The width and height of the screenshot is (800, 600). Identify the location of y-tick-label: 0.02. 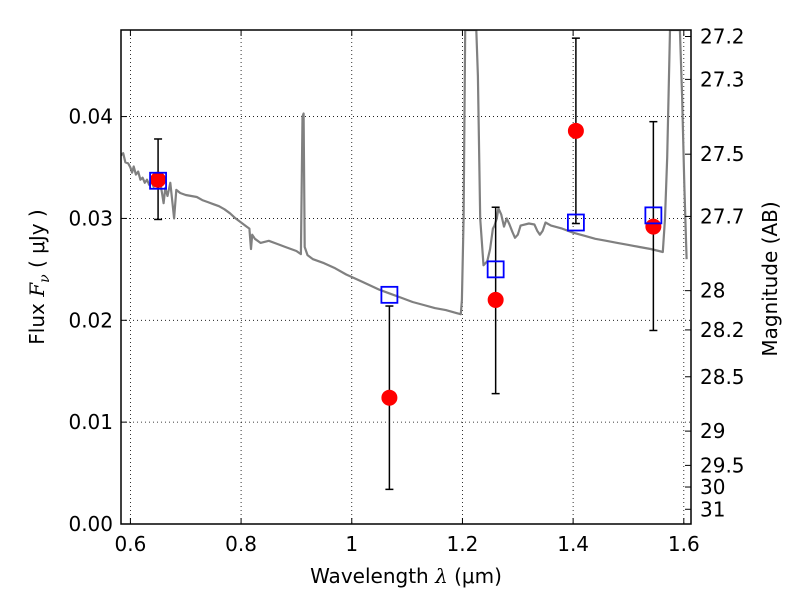
(90, 320).